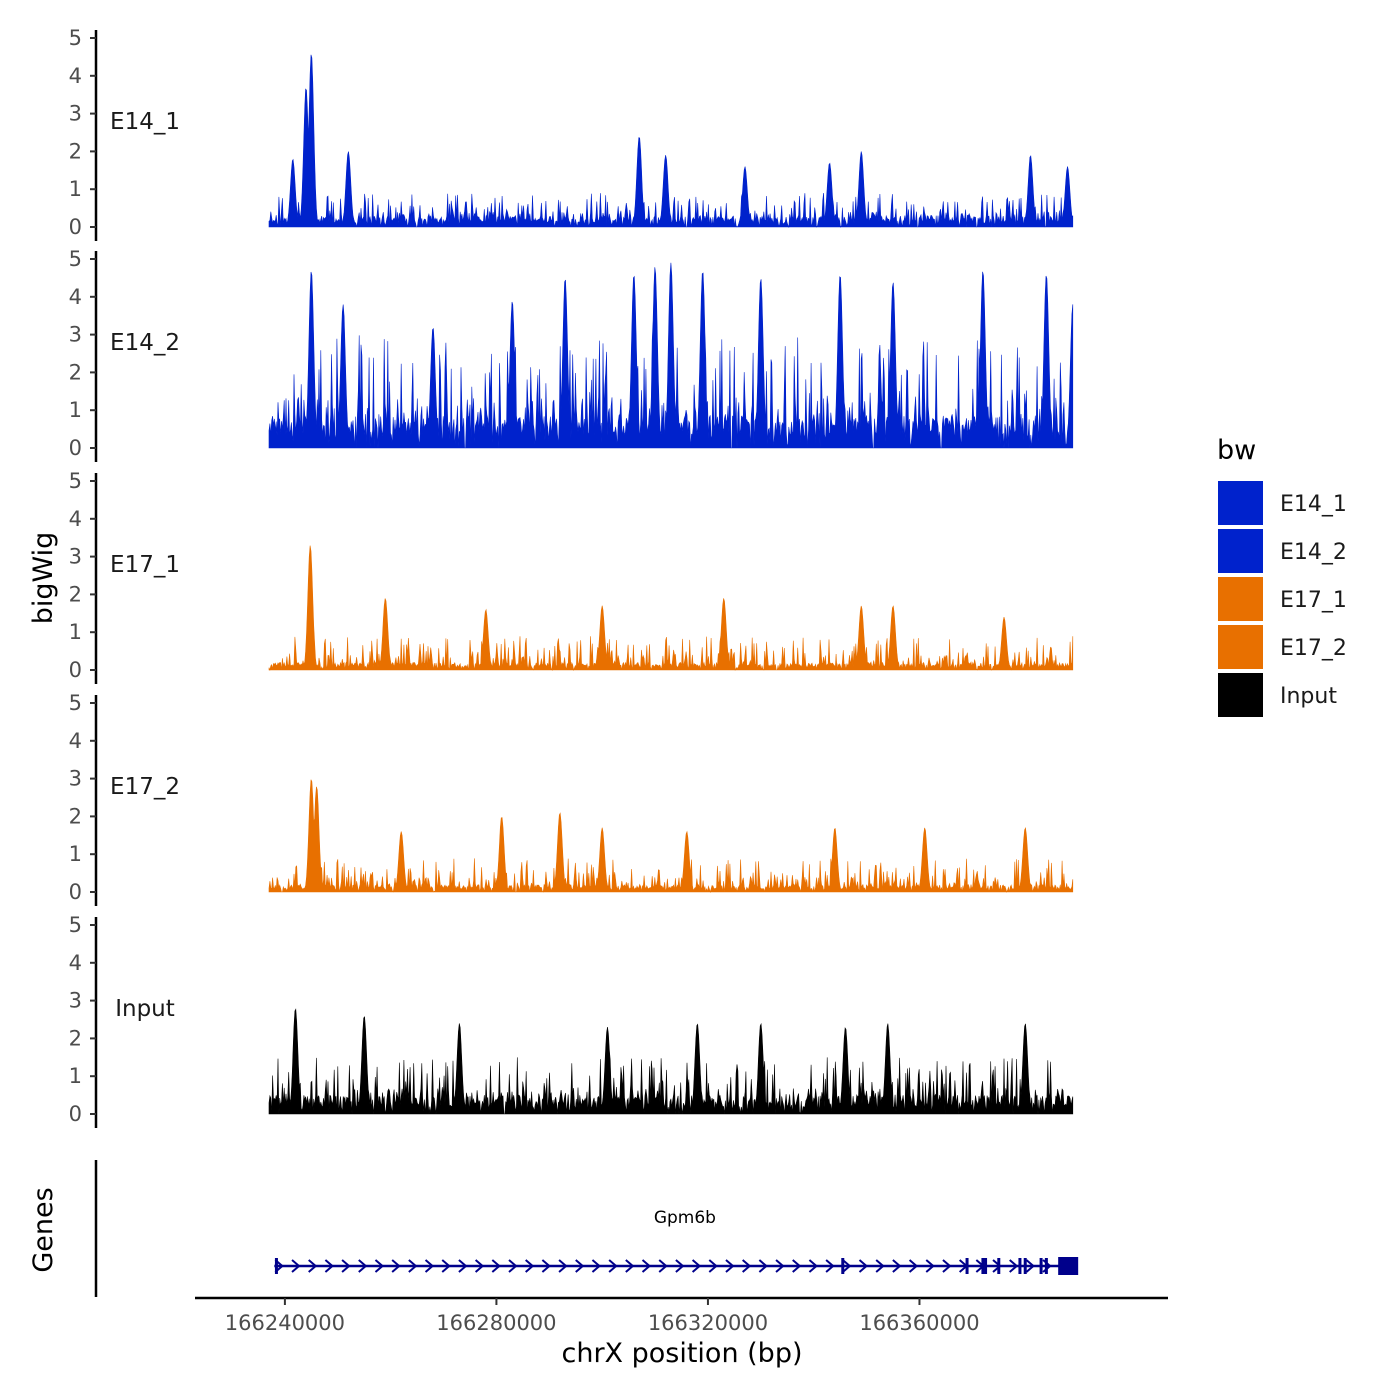 The height and width of the screenshot is (1400, 1400). What do you see at coordinates (145, 565) in the screenshot?
I see `track-label: E17_1` at bounding box center [145, 565].